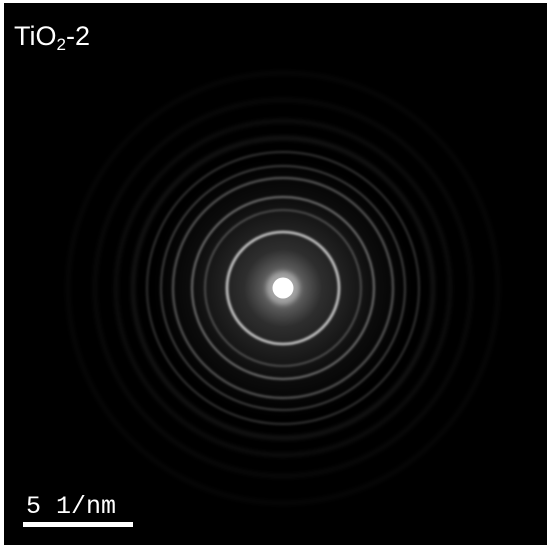 This screenshot has width=550, height=547. I want to click on sample-label-suffix: -2, so click(77, 36).